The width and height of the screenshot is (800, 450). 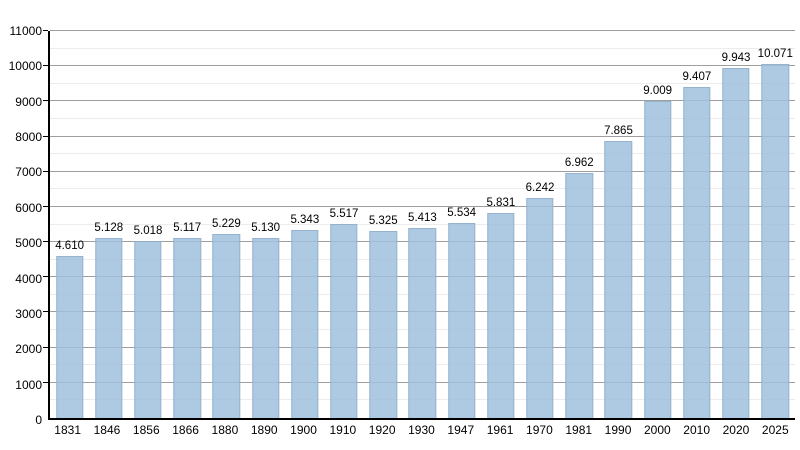 I want to click on y-tick-label: 7000, so click(x=28, y=172).